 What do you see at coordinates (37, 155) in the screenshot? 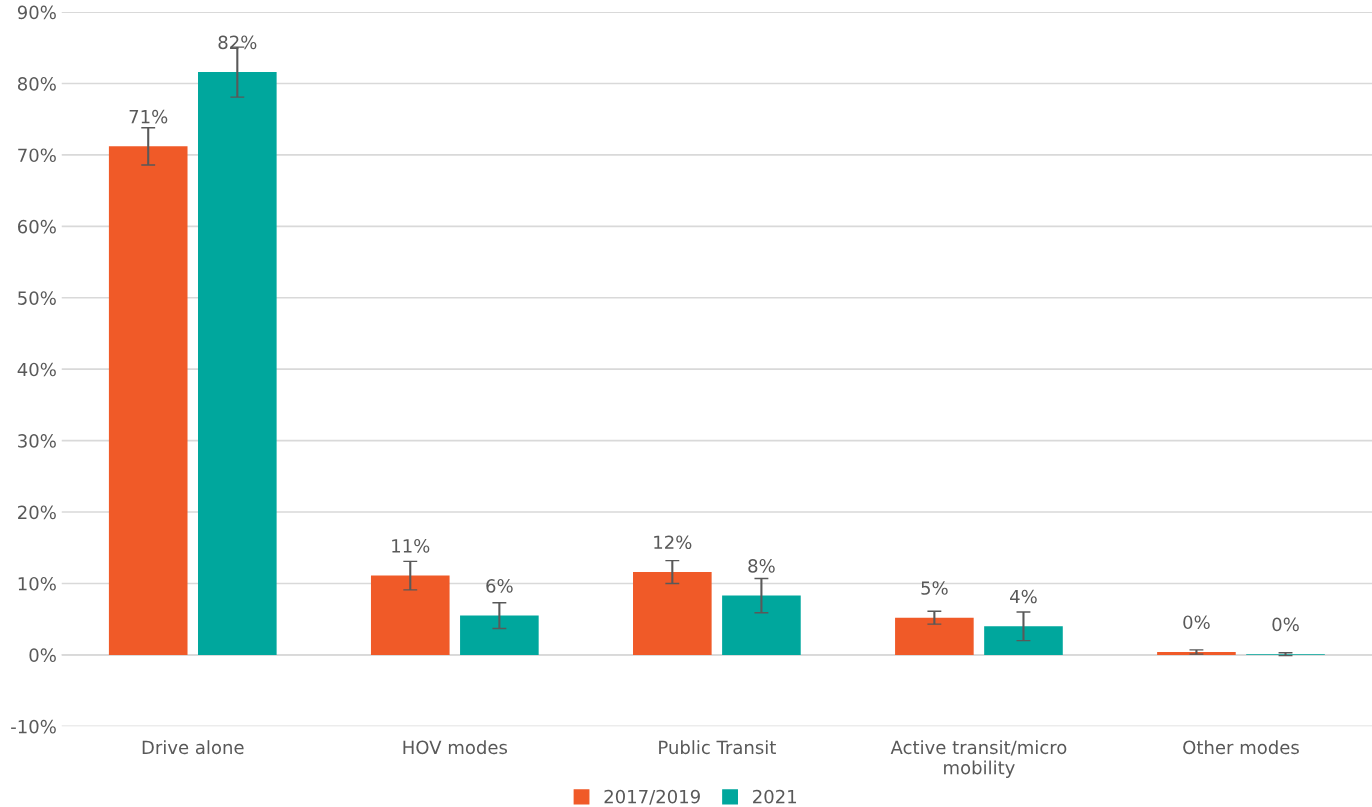
I see `y-tick-label: 70%` at bounding box center [37, 155].